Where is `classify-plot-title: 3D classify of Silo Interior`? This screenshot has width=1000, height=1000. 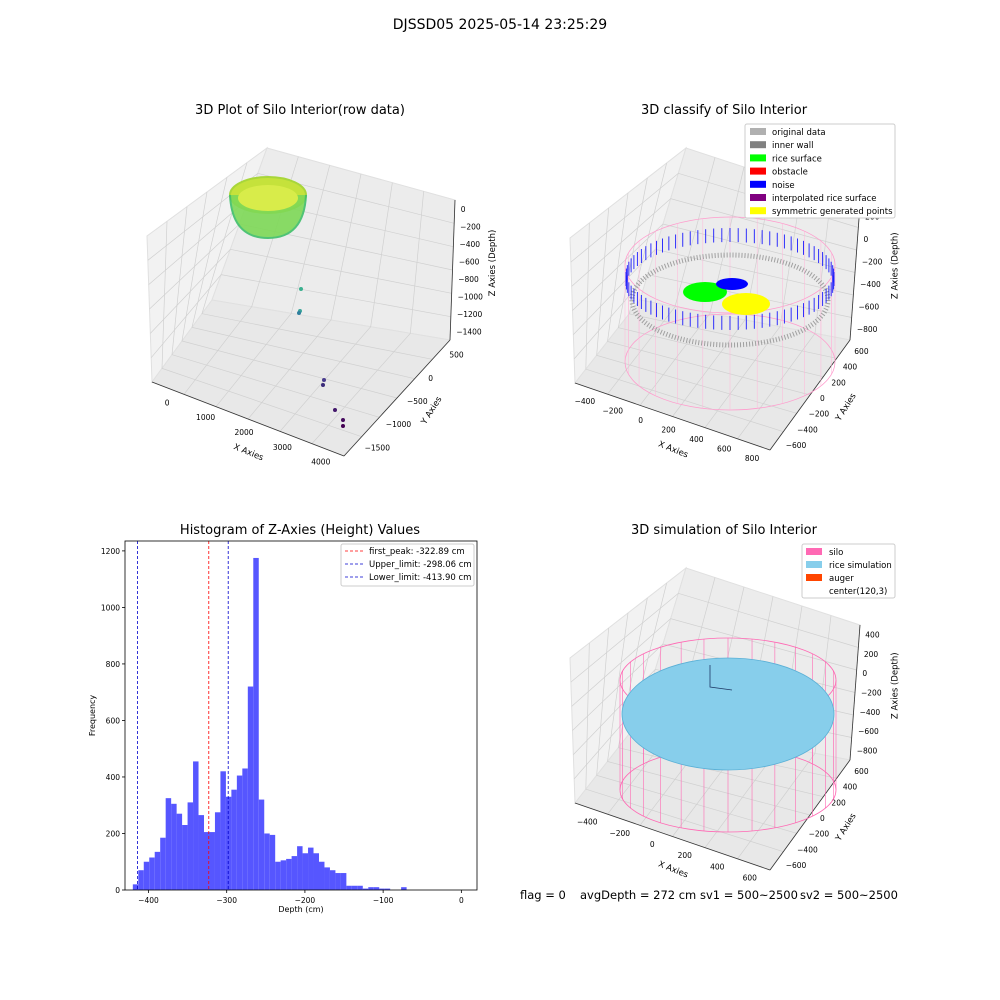 classify-plot-title: 3D classify of Silo Interior is located at coordinates (724, 110).